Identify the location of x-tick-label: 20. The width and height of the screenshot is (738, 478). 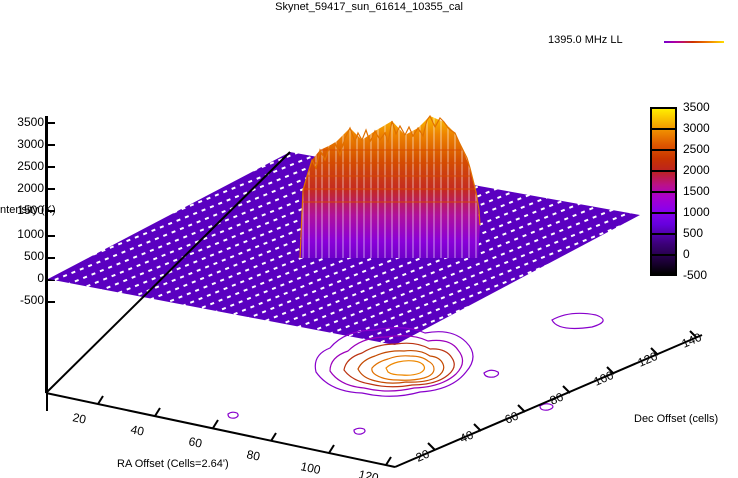
(79, 418).